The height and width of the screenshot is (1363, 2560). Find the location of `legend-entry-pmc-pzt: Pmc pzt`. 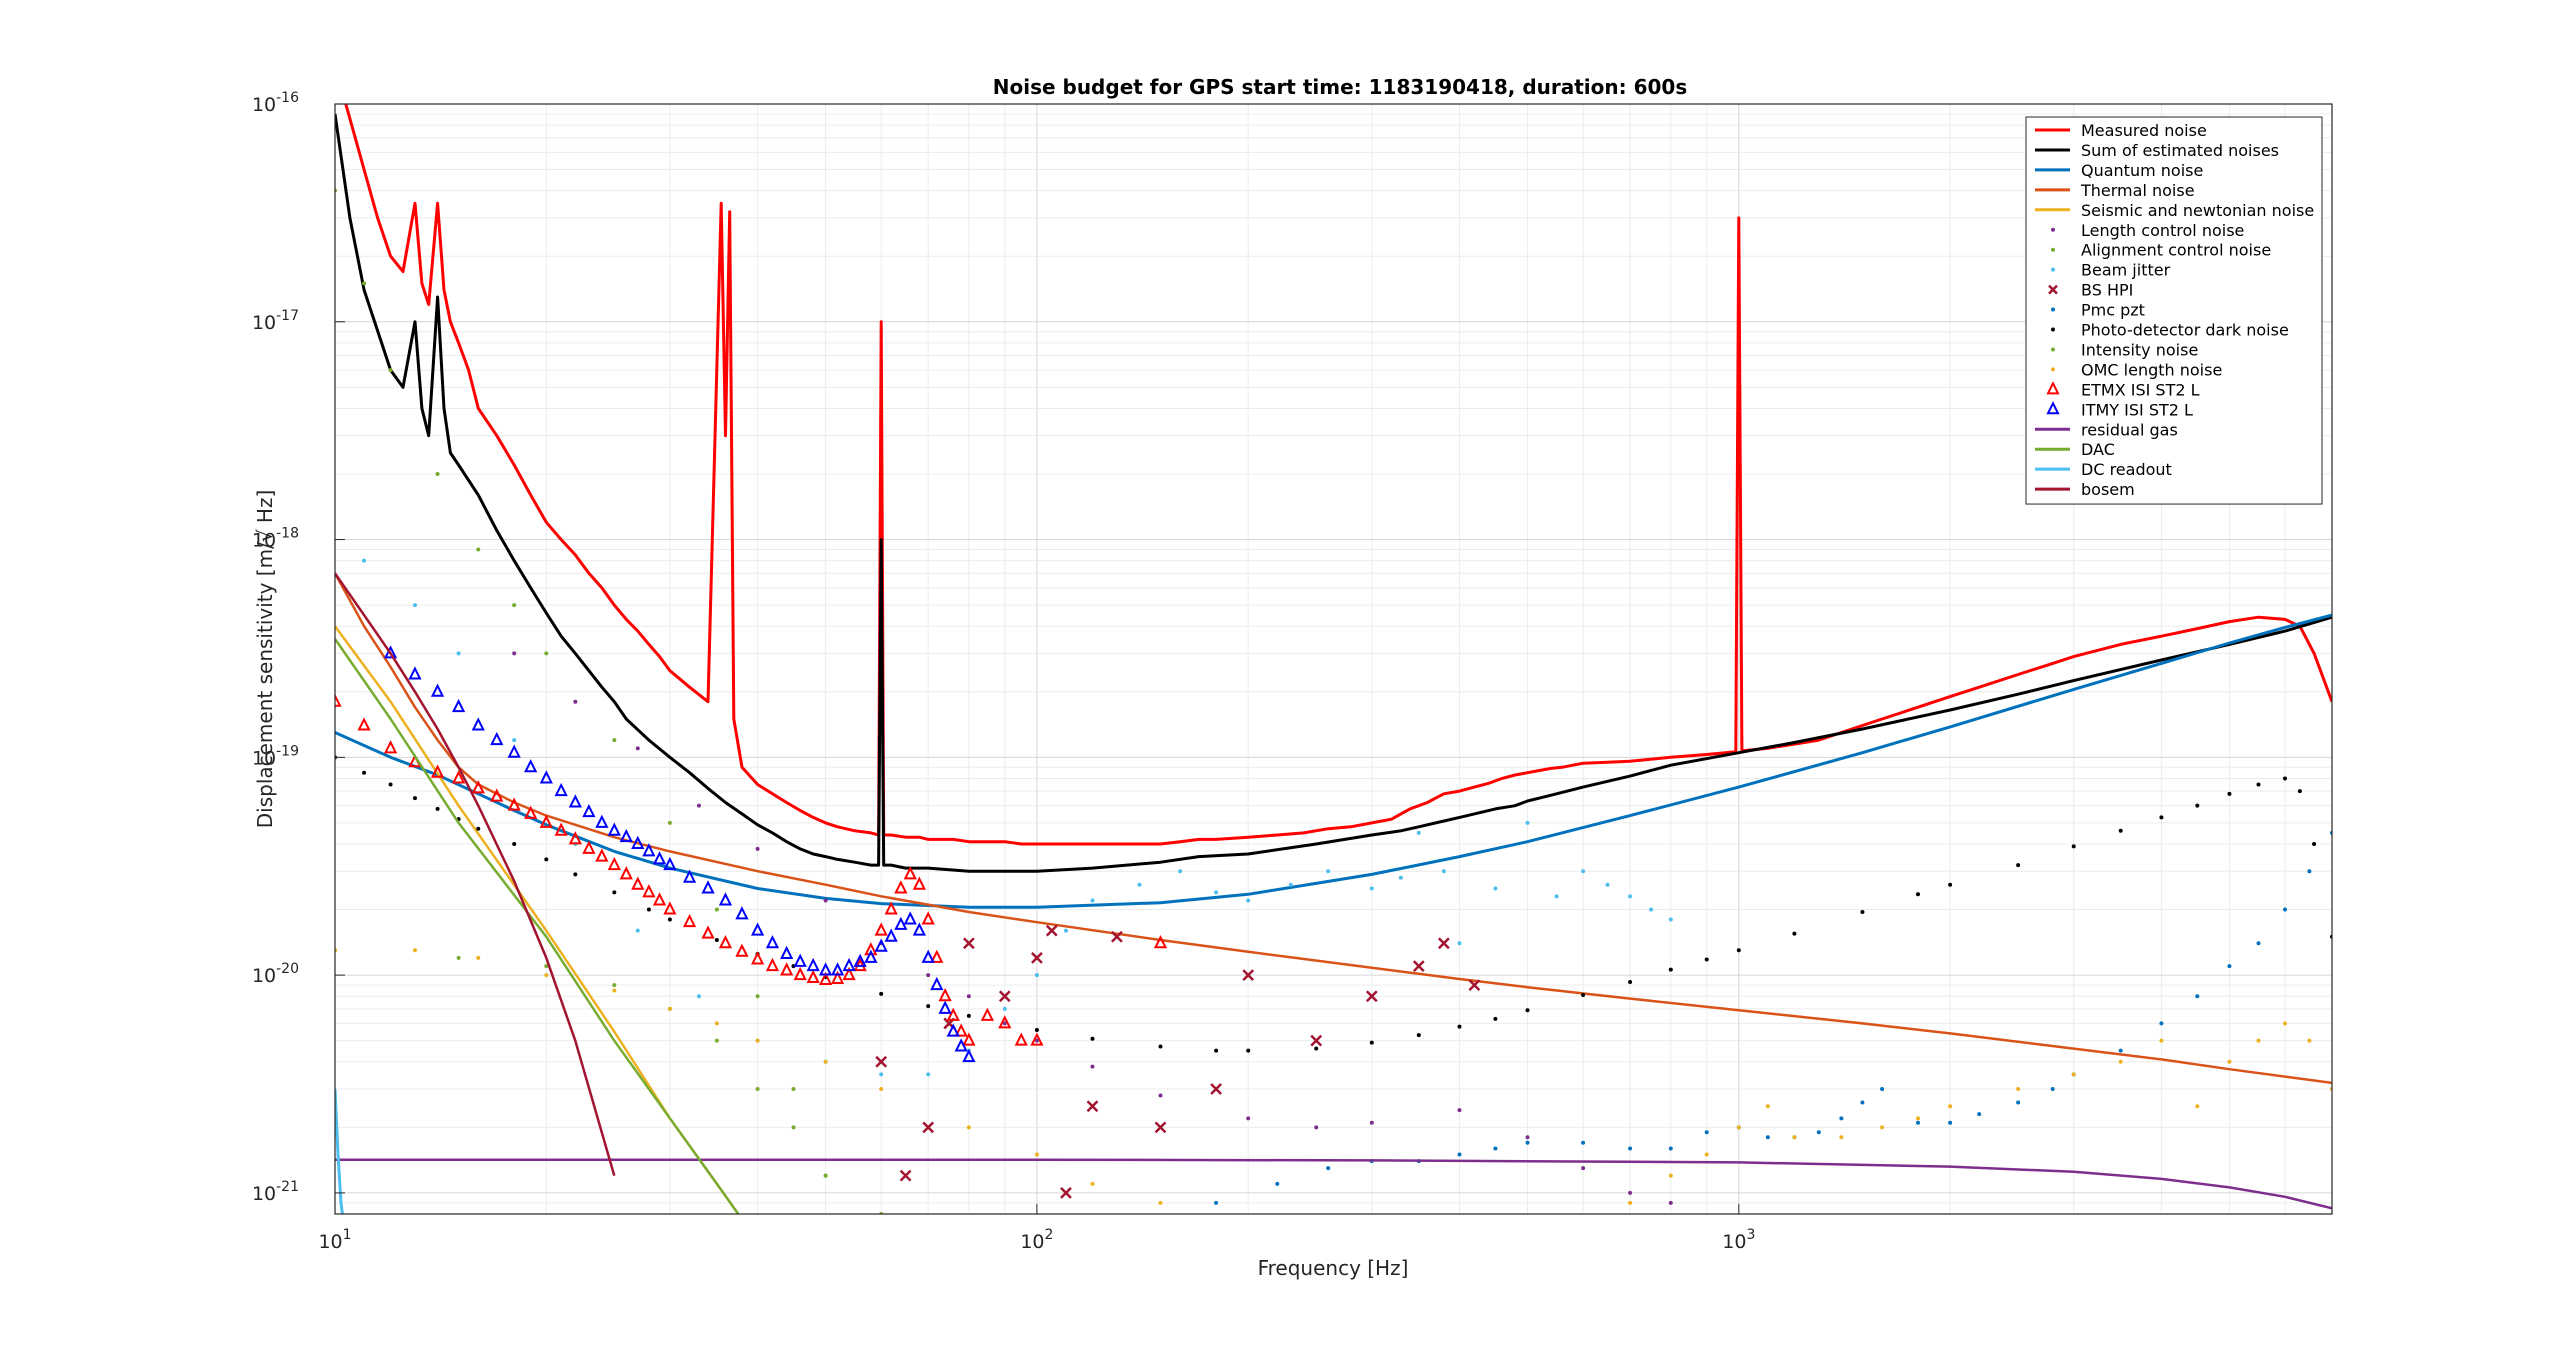

legend-entry-pmc-pzt: Pmc pzt is located at coordinates (2098, 310).